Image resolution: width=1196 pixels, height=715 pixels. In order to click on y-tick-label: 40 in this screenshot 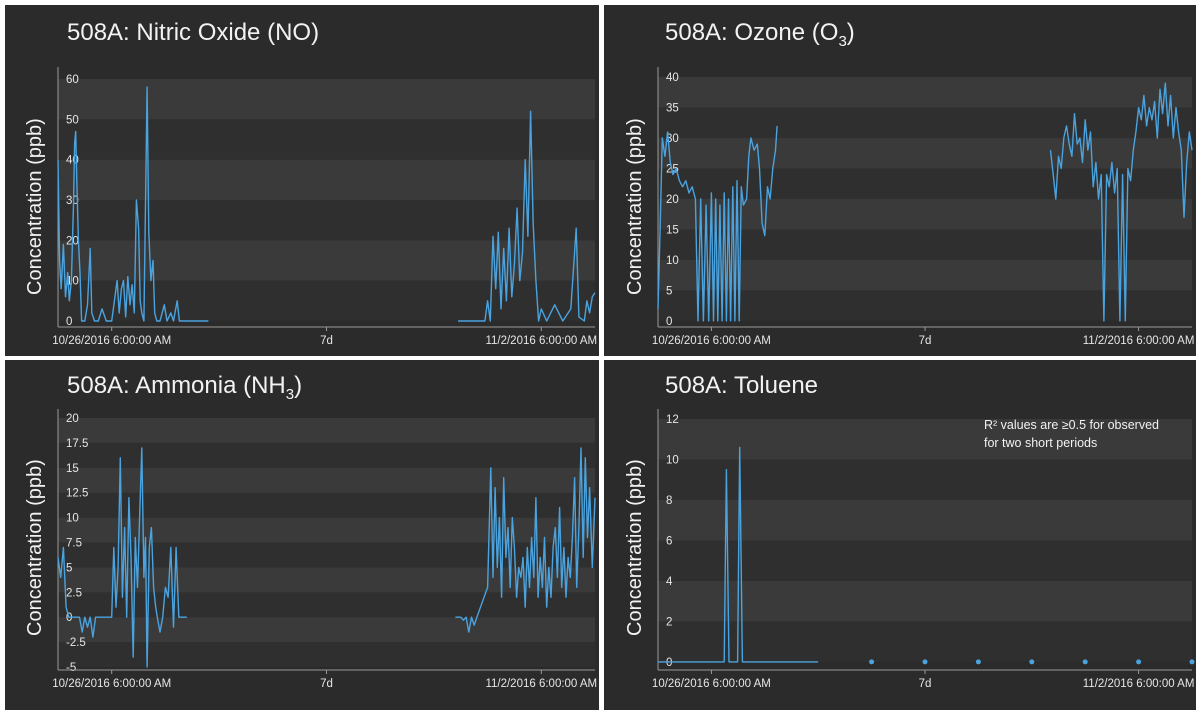, I will do `click(672, 78)`.